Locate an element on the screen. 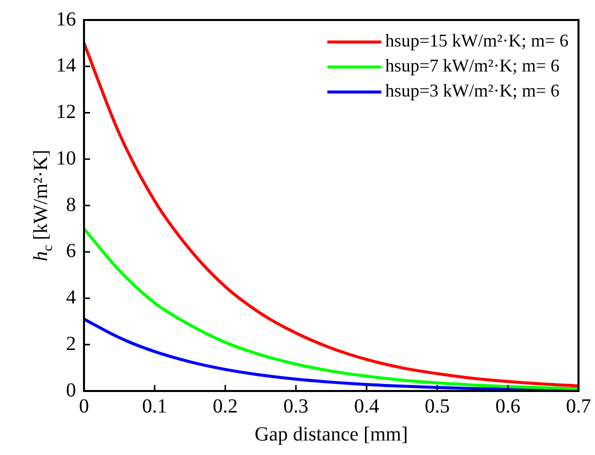  x-axis-title: Gap distance [mm] is located at coordinates (331, 434).